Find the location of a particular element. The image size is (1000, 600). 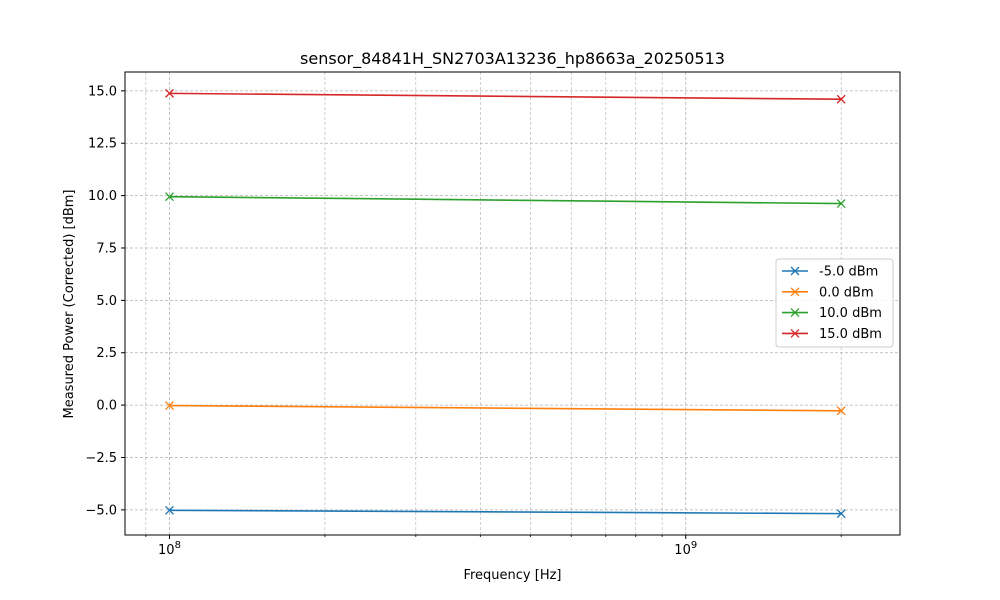

legend-label: 0.0 dBm is located at coordinates (846, 292).